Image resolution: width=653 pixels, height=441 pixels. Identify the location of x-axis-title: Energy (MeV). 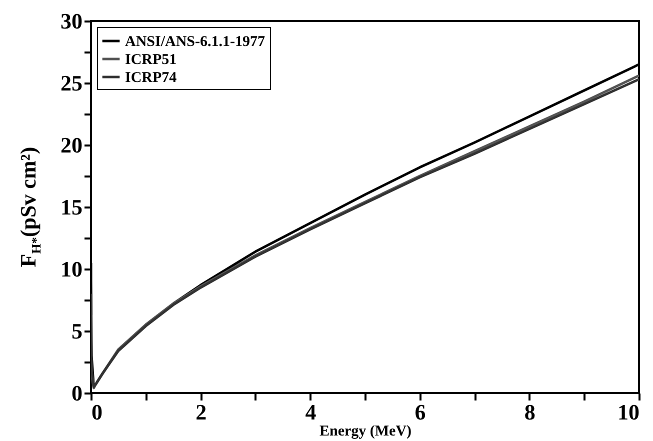
(365, 432).